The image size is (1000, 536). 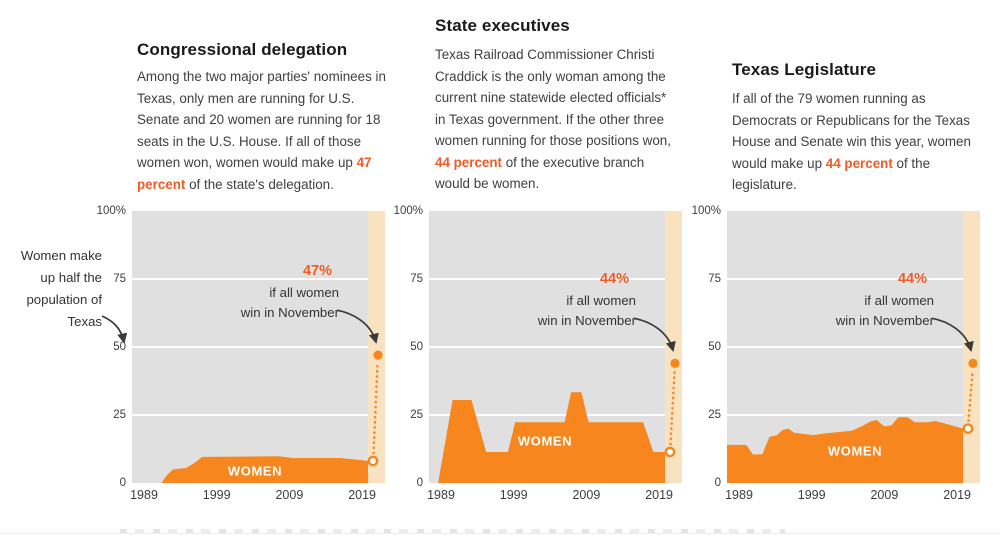 I want to click on description-text: of the executive branch would be women., so click(x=540, y=173).